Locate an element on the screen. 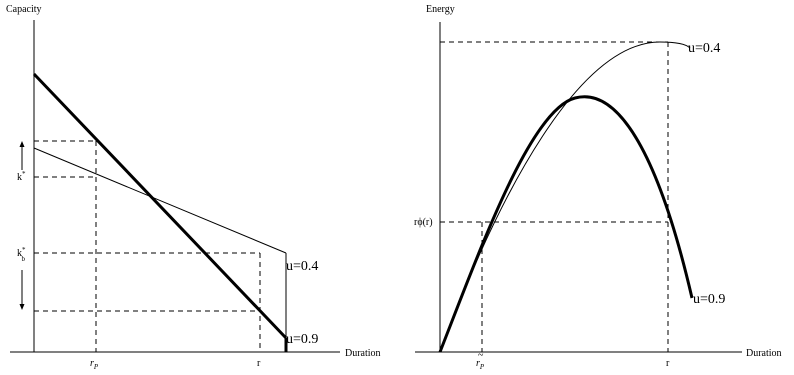 This screenshot has width=794, height=375. right-label-u04: u=0.4 is located at coordinates (704, 48).